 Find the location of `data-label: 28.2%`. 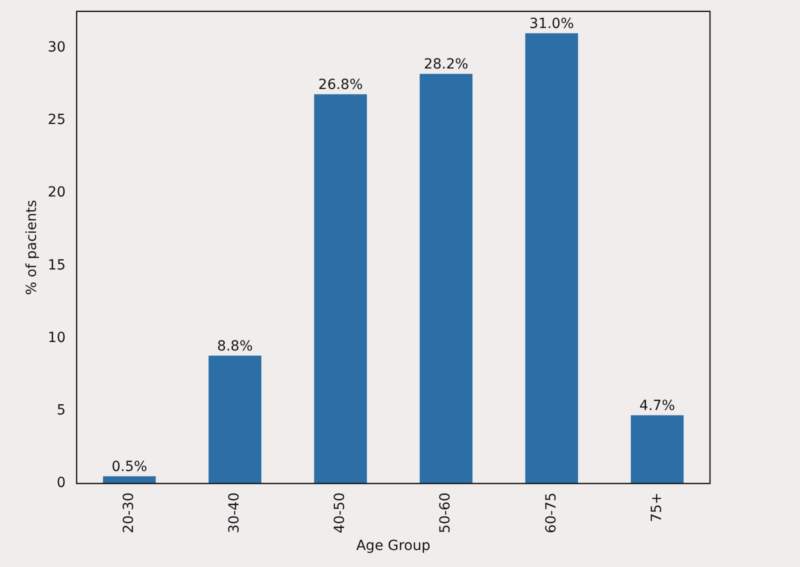

data-label: 28.2% is located at coordinates (446, 64).